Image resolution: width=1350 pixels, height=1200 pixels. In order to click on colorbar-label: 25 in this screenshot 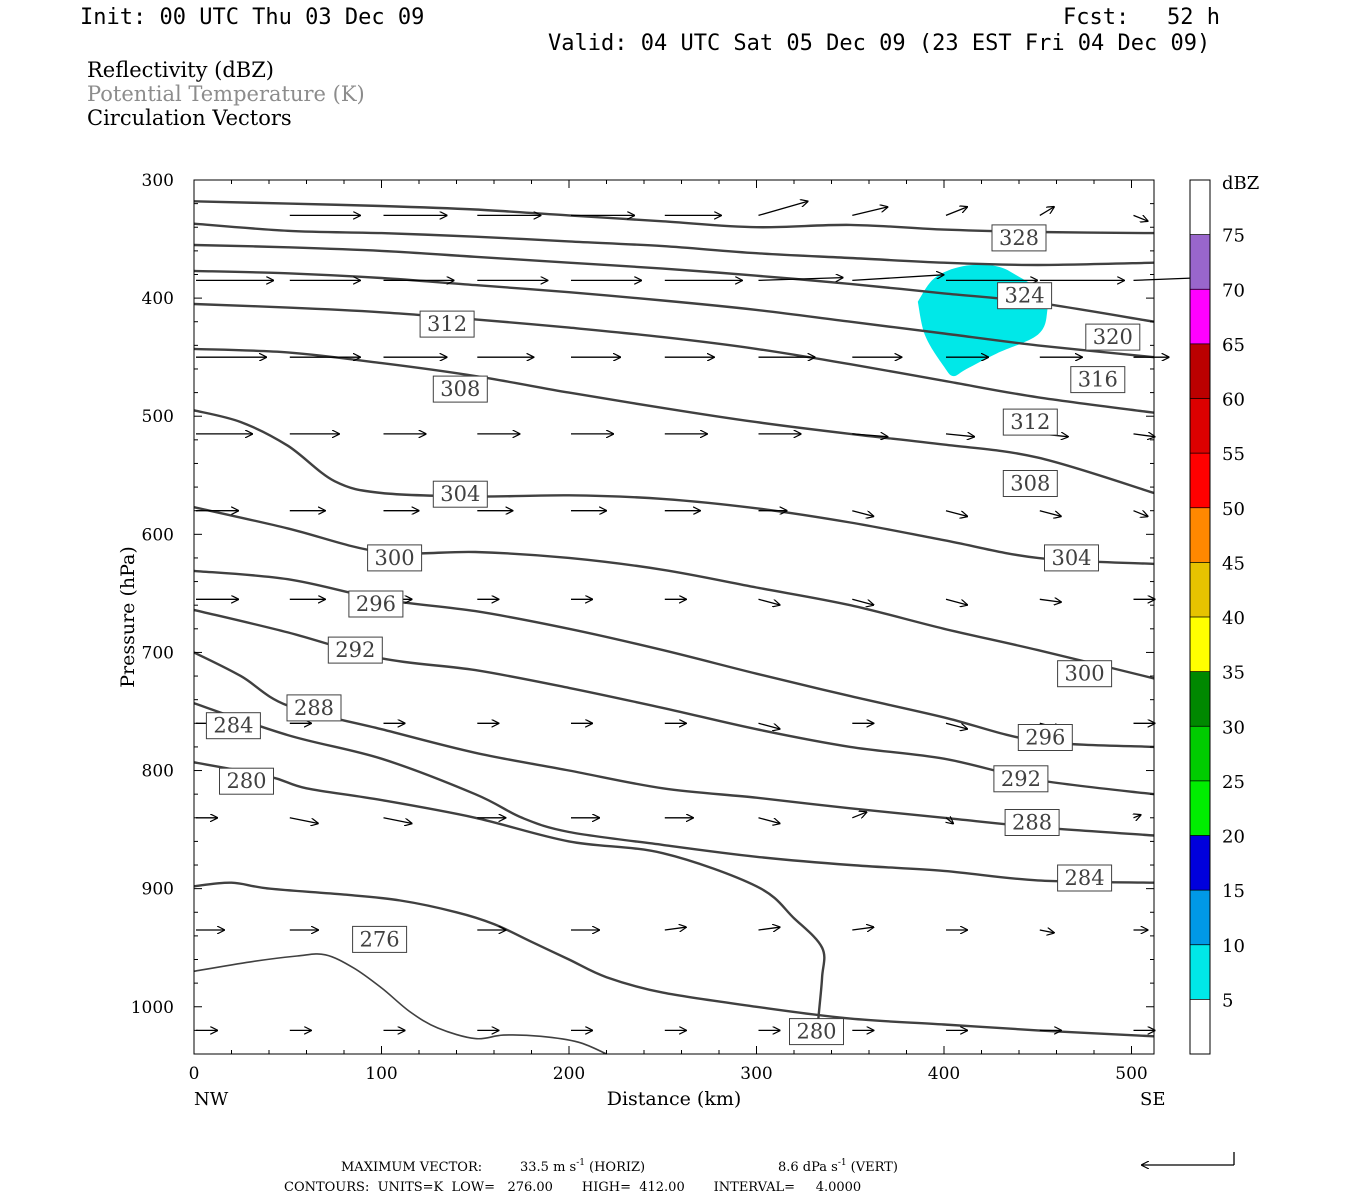, I will do `click(1233, 782)`.